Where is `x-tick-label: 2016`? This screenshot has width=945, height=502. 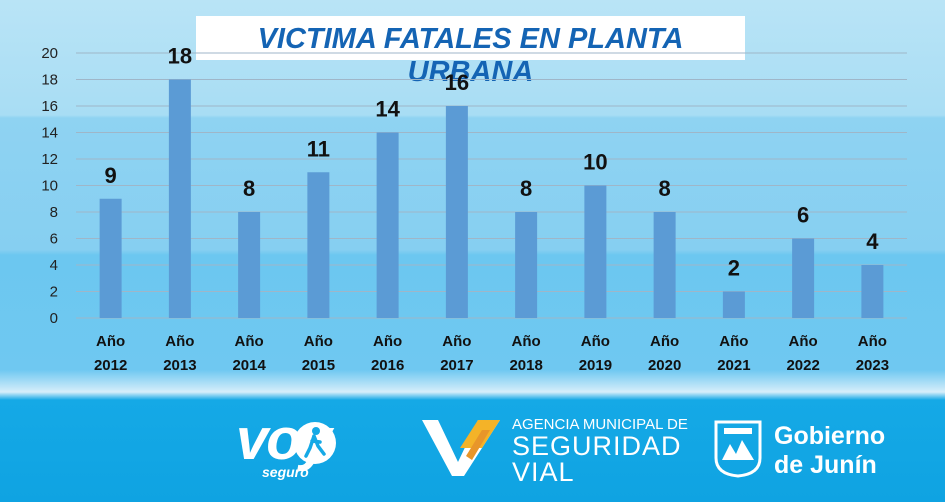 x-tick-label: 2016 is located at coordinates (387, 365).